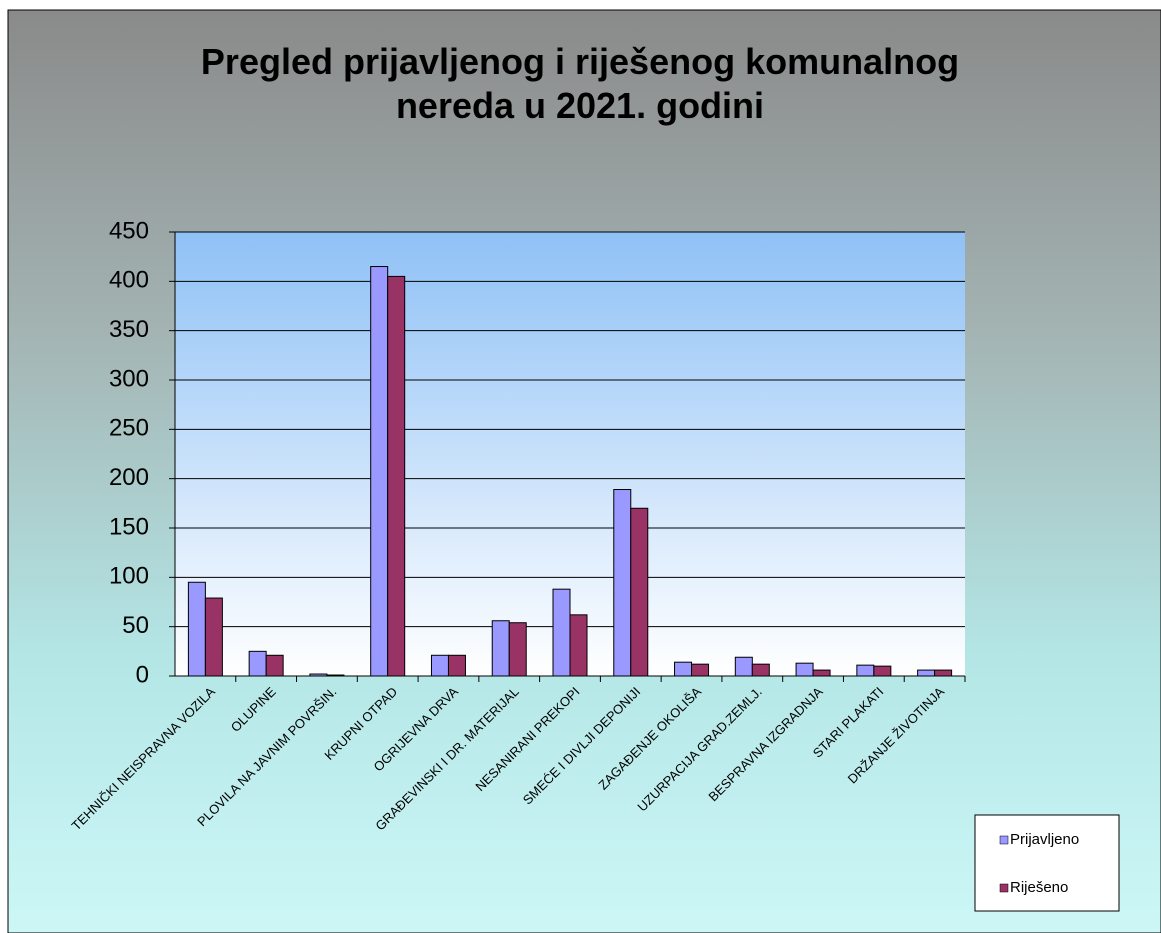 This screenshot has height=933, width=1161. I want to click on y-tick-label: 250, so click(129, 428).